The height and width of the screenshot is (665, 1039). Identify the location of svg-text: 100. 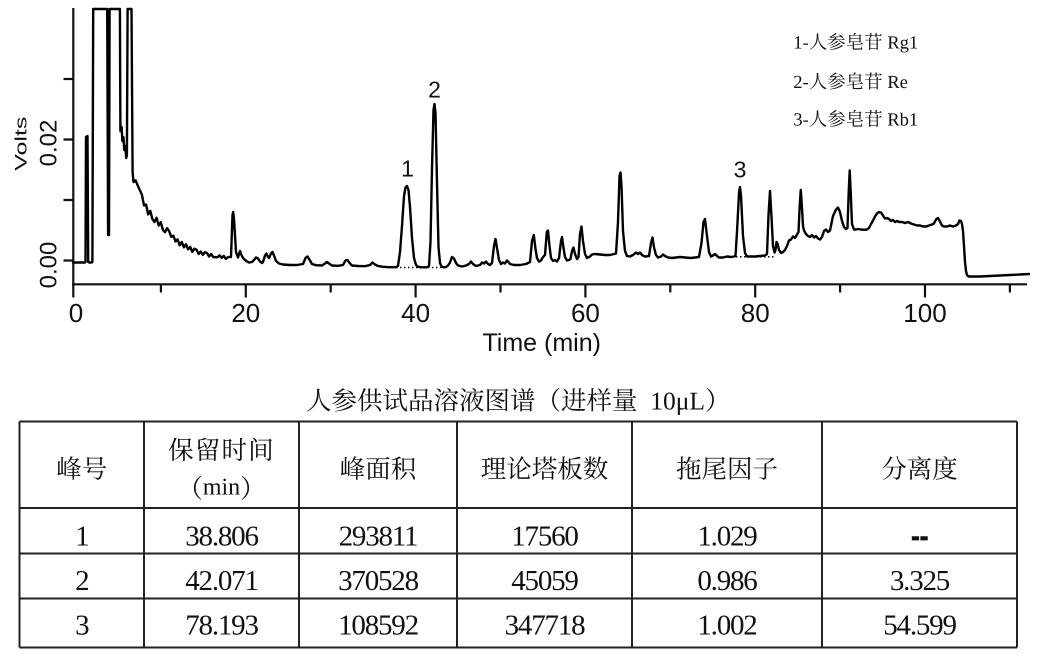
(924, 313).